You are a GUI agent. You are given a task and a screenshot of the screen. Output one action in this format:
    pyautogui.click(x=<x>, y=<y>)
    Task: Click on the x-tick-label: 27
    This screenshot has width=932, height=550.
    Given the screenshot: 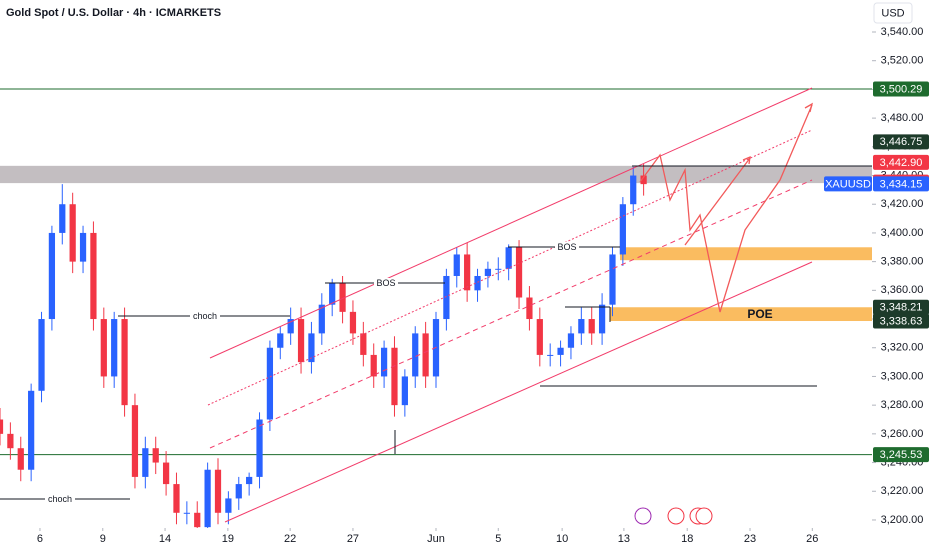 What is the action you would take?
    pyautogui.click(x=353, y=539)
    